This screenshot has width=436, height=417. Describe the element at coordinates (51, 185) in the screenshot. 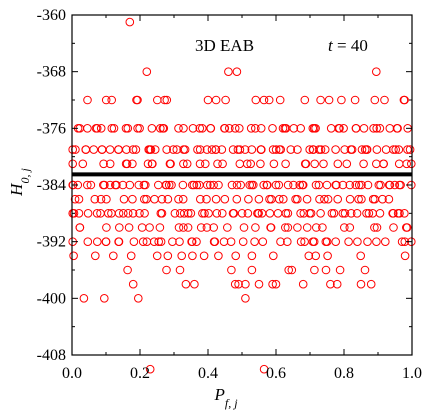

I see `y-tick-label: -384` at that location.